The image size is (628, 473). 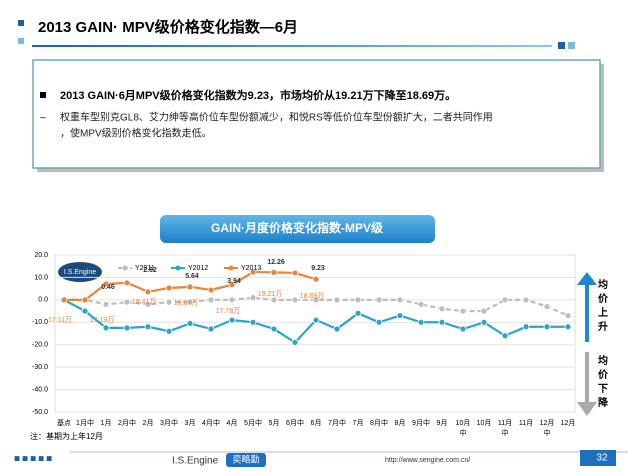 I want to click on x-tick-label: 4月, so click(x=232, y=423).